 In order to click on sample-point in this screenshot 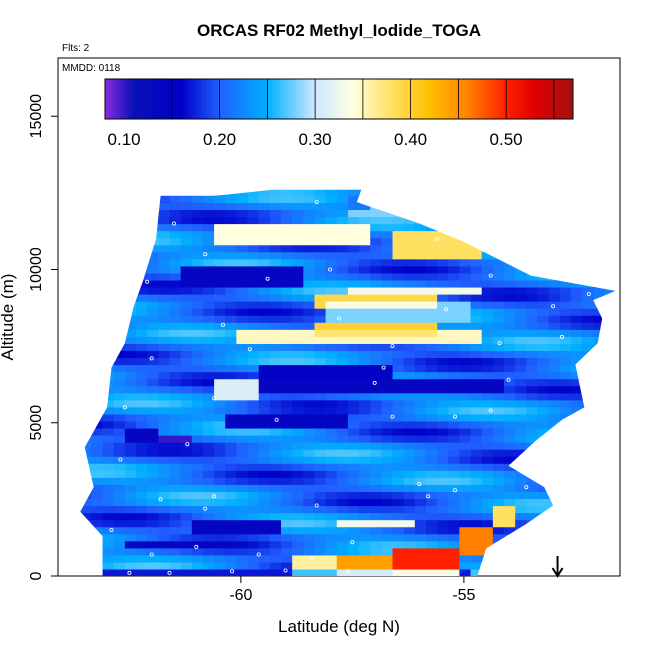, I will do `click(352, 542)`.